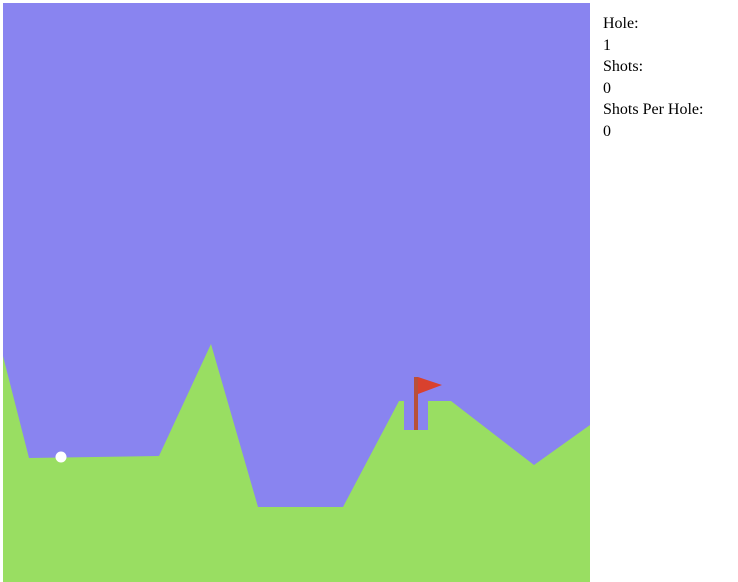 This screenshot has width=738, height=582. What do you see at coordinates (653, 77) in the screenshot?
I see `stats-panel: Hole: 1 Shots: 0 Shots Per Hole: 0` at bounding box center [653, 77].